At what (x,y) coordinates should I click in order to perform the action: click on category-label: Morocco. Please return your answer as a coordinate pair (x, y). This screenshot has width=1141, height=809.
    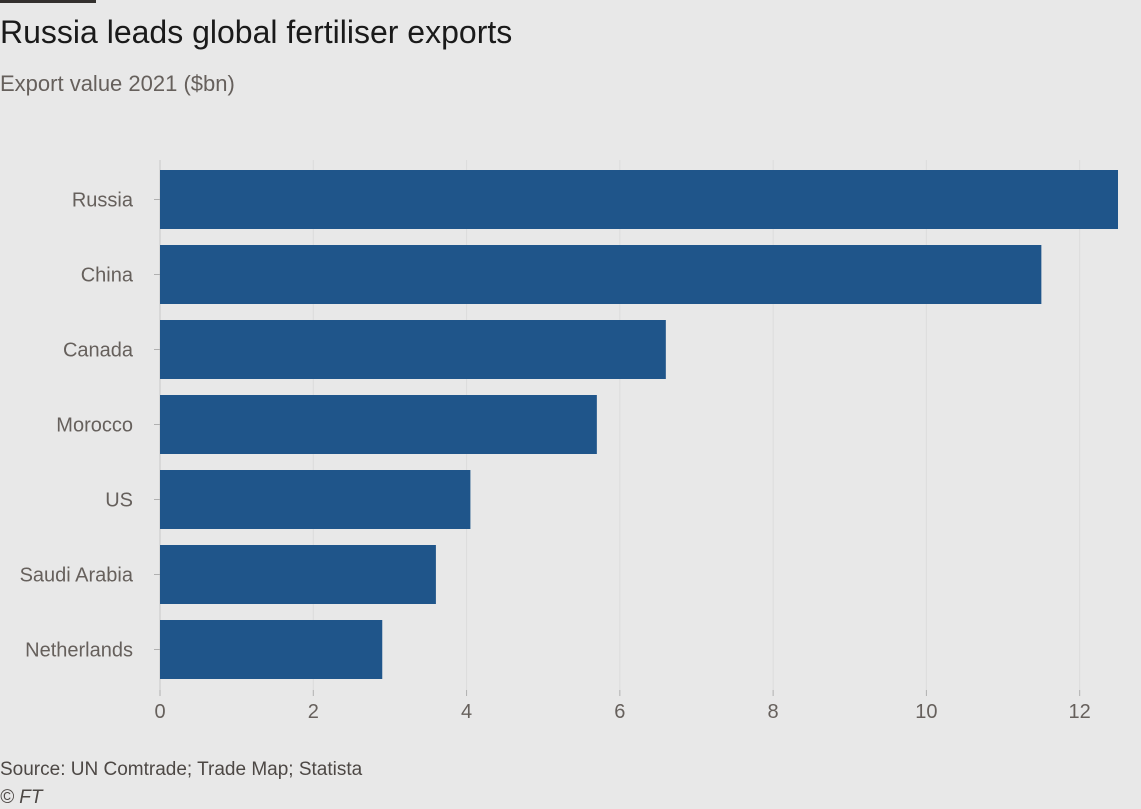
    Looking at the image, I should click on (94, 426).